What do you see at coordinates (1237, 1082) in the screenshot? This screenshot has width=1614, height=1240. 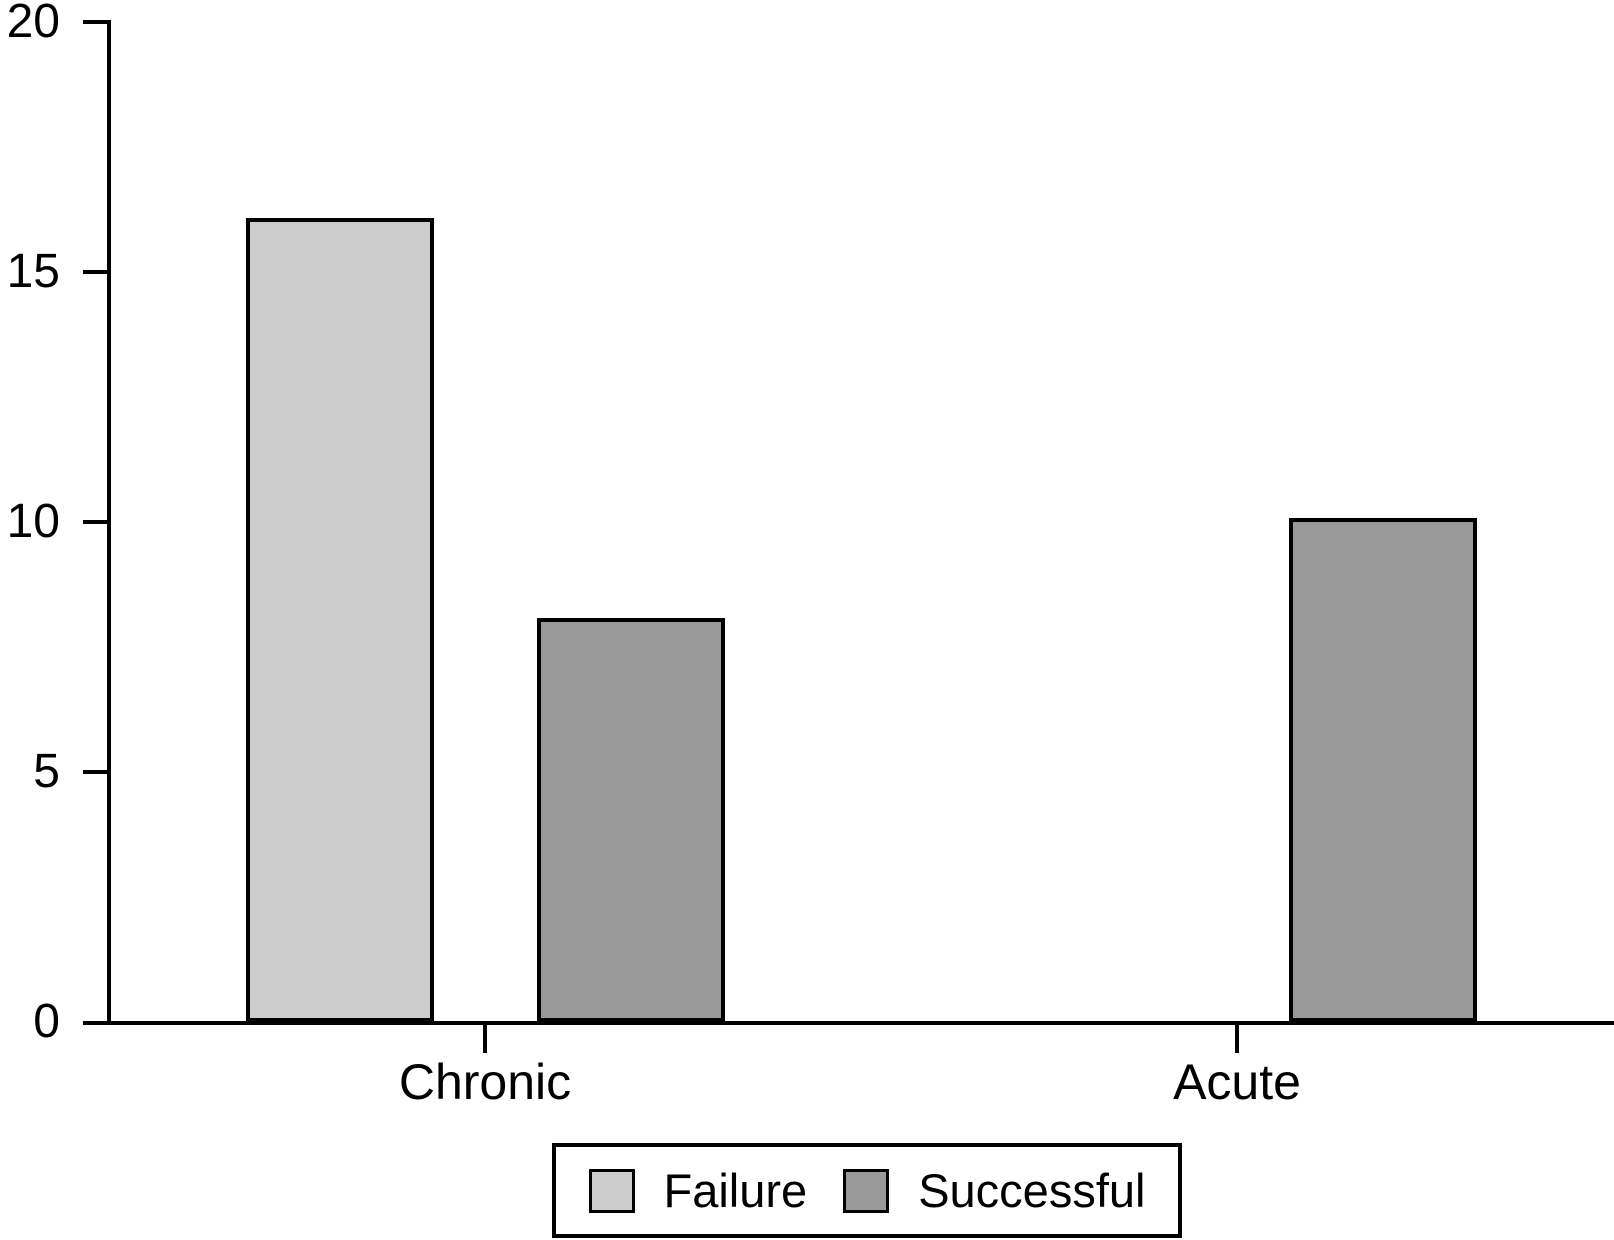 I see `x-category-label-acute: Acute` at bounding box center [1237, 1082].